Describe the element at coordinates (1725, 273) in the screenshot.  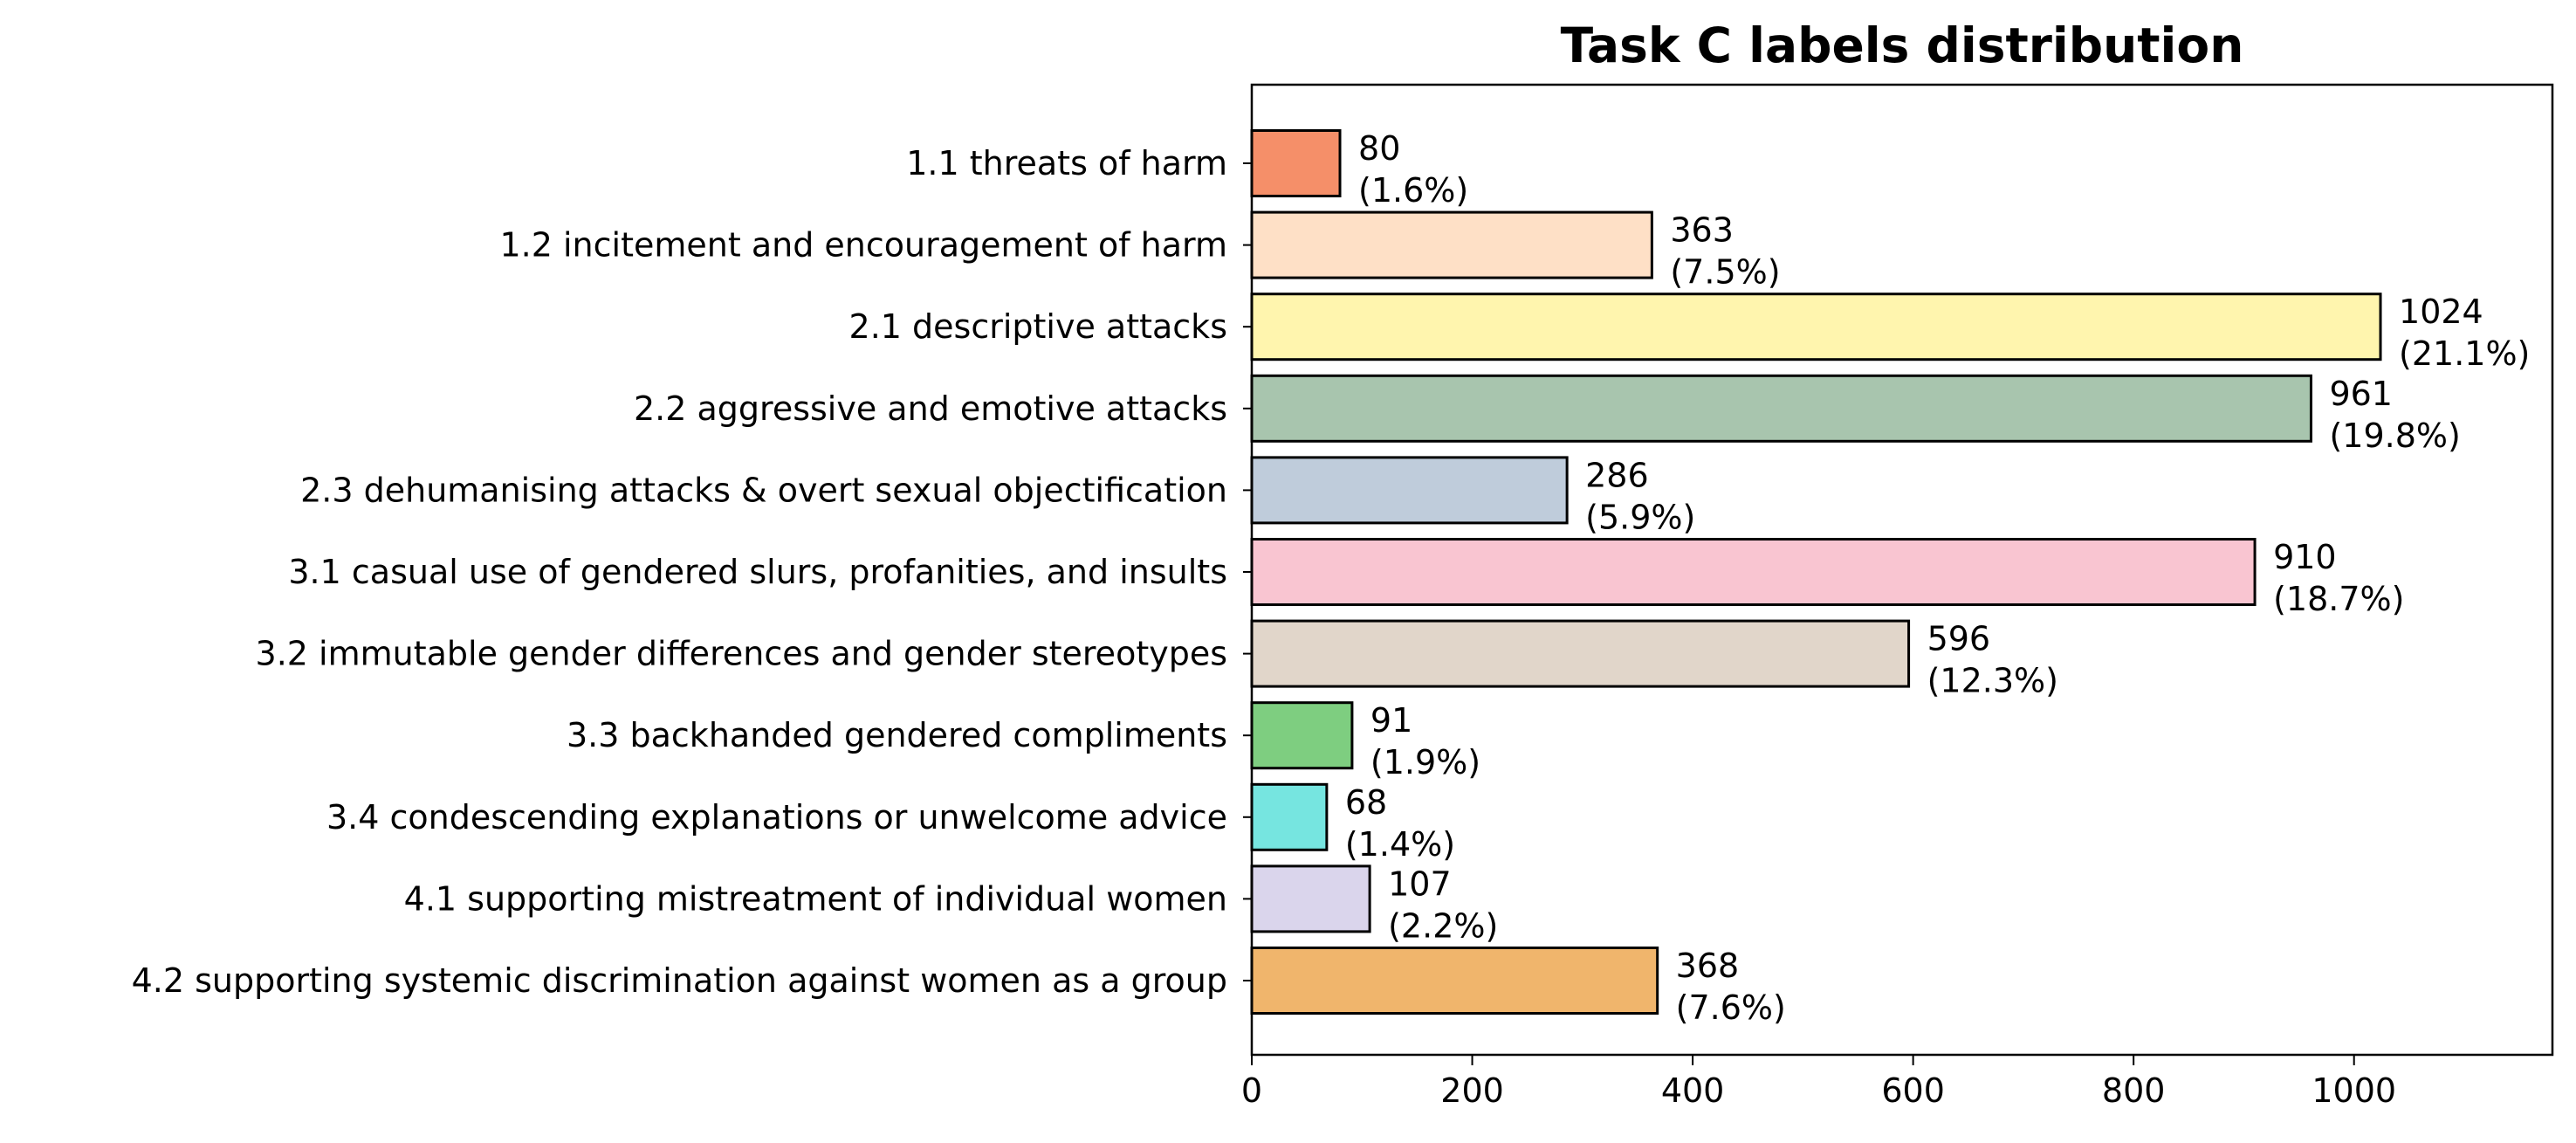
I see `percent-label: (7.5%)` at that location.